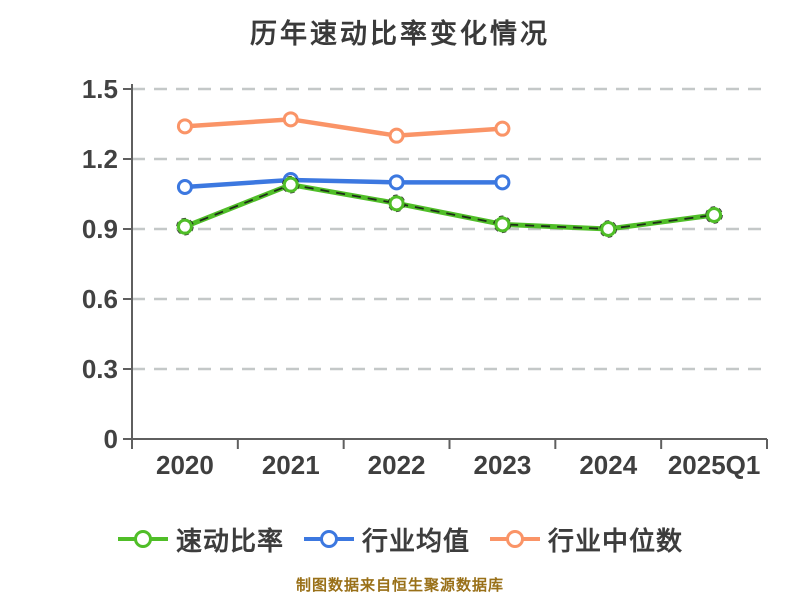 This screenshot has width=800, height=600. I want to click on legend-label-industry-median: 行业中位数, so click(616, 540).